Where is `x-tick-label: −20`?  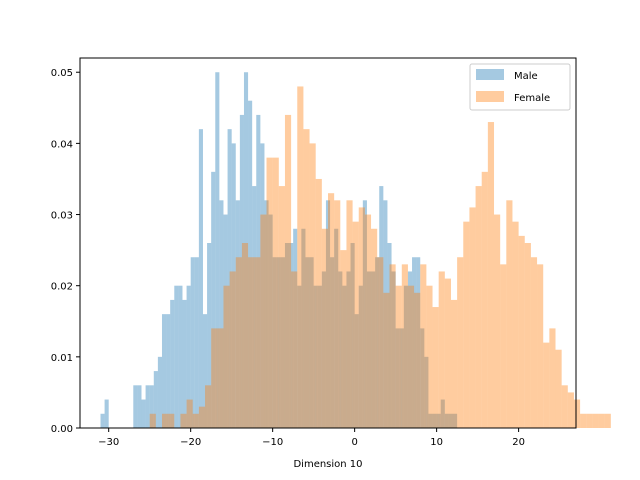
x-tick-label: −20 is located at coordinates (190, 442).